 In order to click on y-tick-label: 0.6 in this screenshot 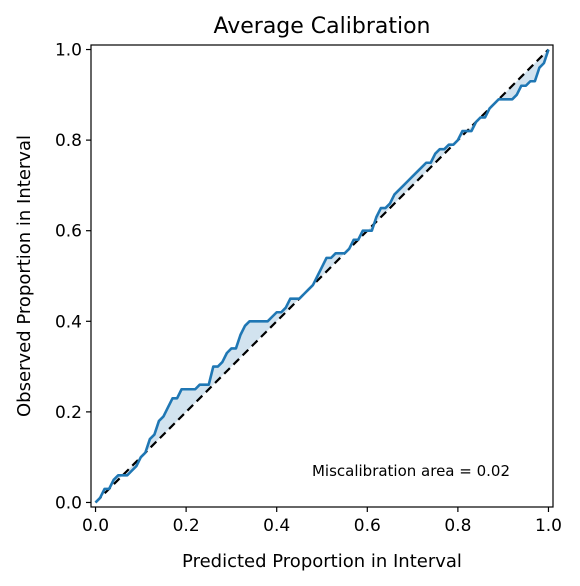, I will do `click(68, 232)`.